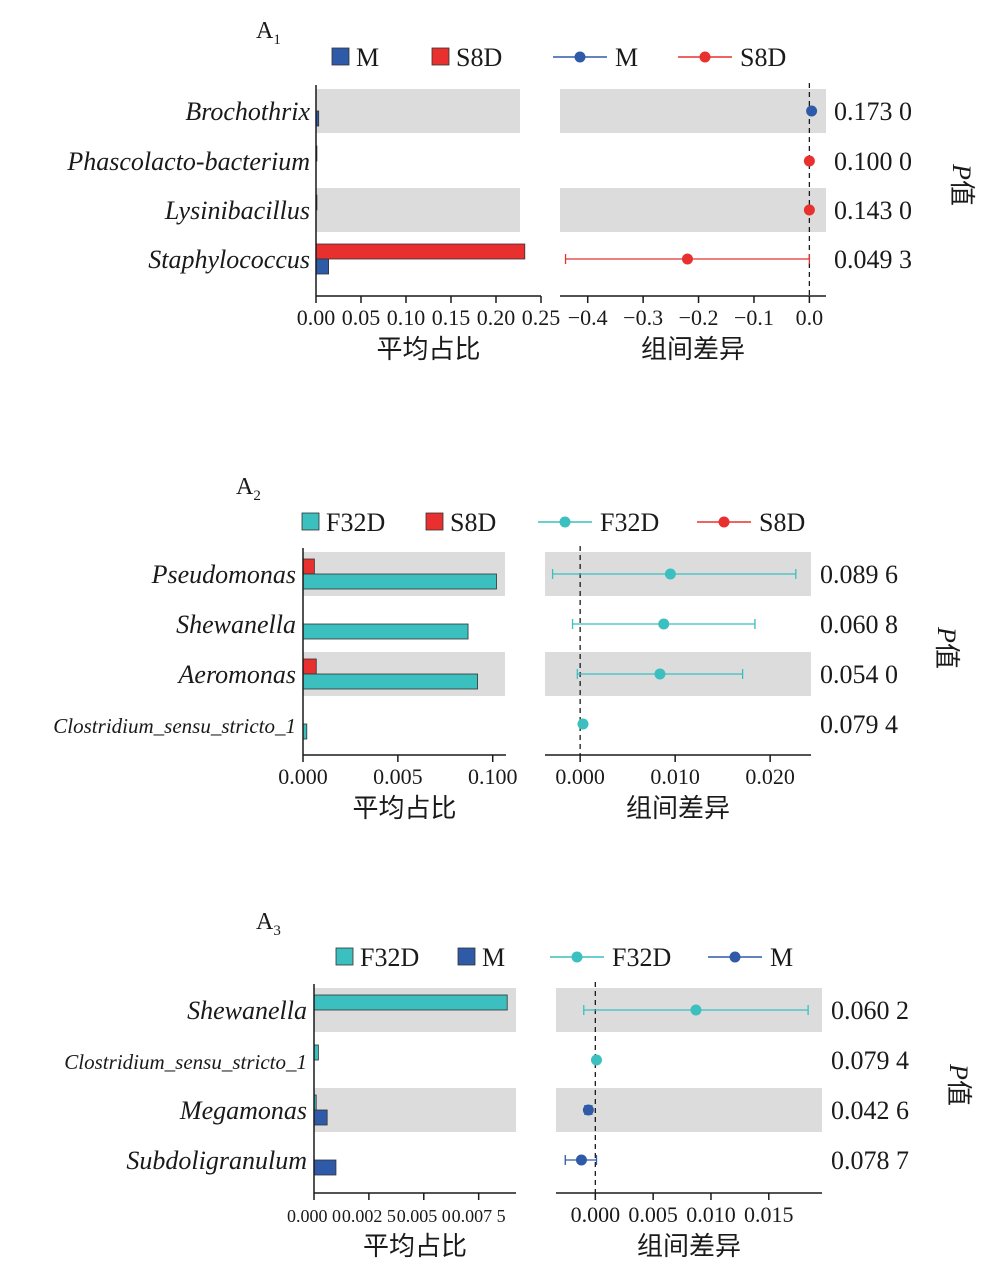 The width and height of the screenshot is (991, 1283). What do you see at coordinates (873, 161) in the screenshot?
I see `p-value: 0.100 0` at bounding box center [873, 161].